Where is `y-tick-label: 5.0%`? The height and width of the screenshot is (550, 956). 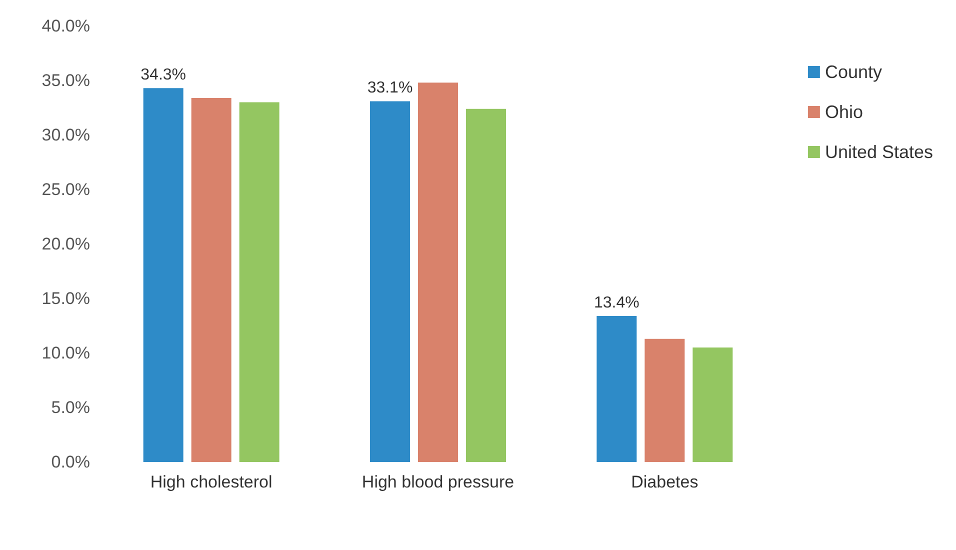 y-tick-label: 5.0% is located at coordinates (70, 407).